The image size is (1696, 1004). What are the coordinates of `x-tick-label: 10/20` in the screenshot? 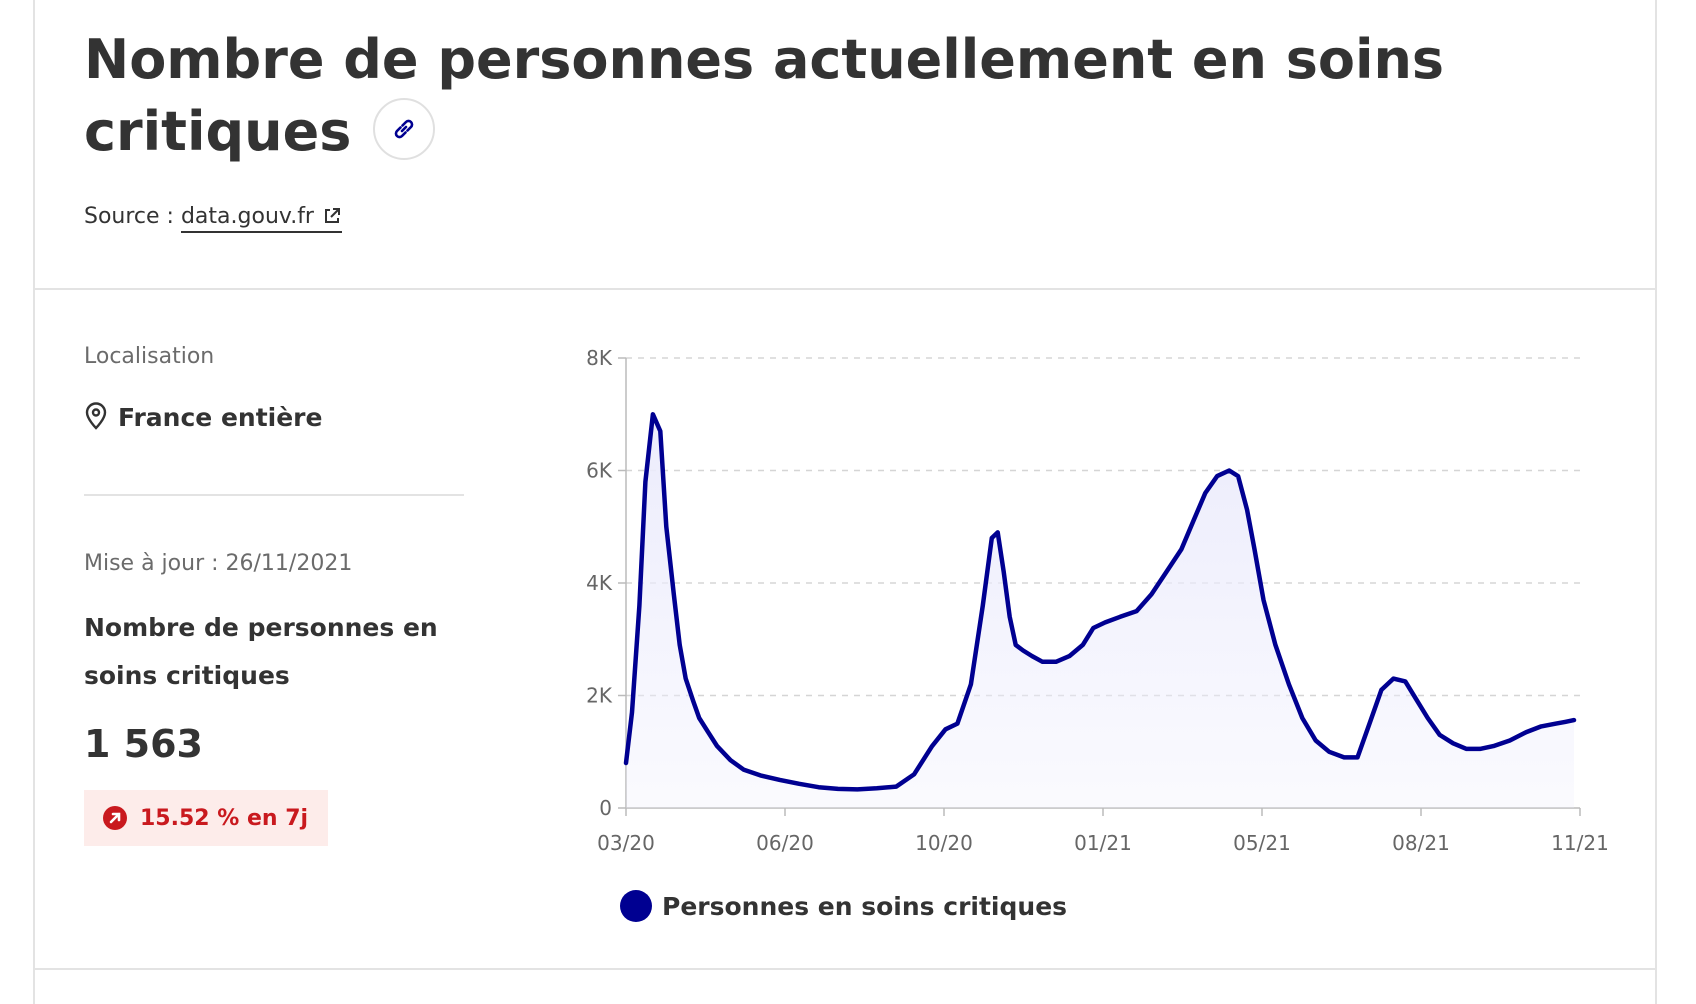 It's located at (944, 843).